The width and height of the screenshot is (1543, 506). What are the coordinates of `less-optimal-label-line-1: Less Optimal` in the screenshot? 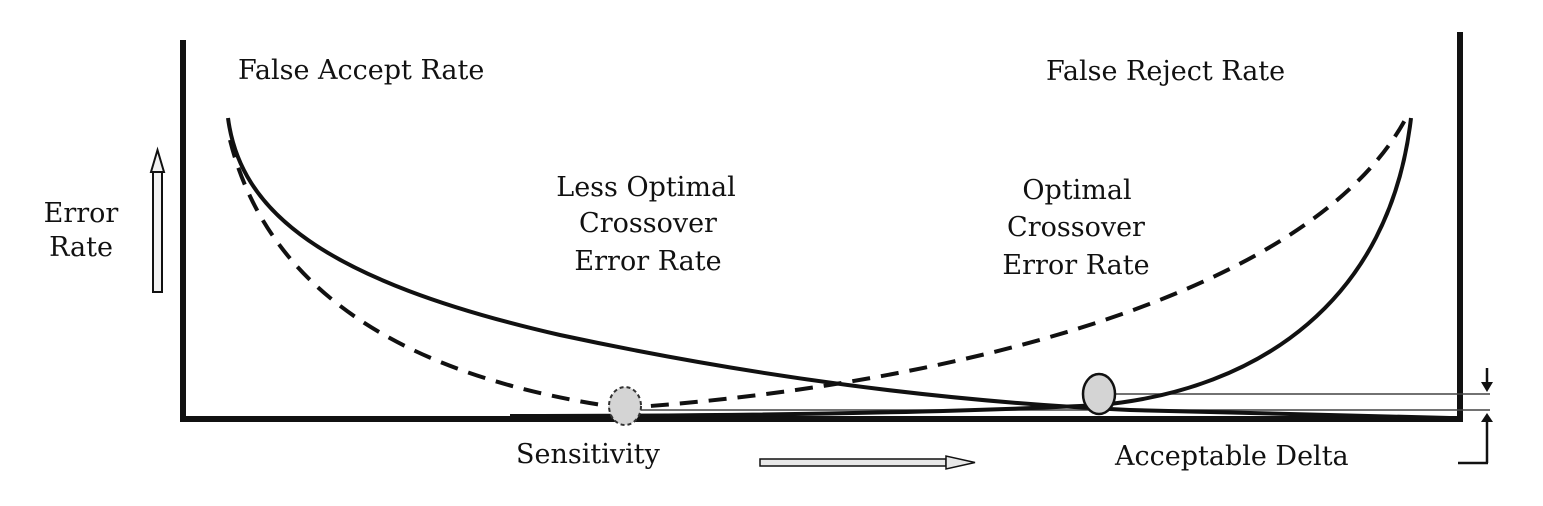 It's located at (645, 187).